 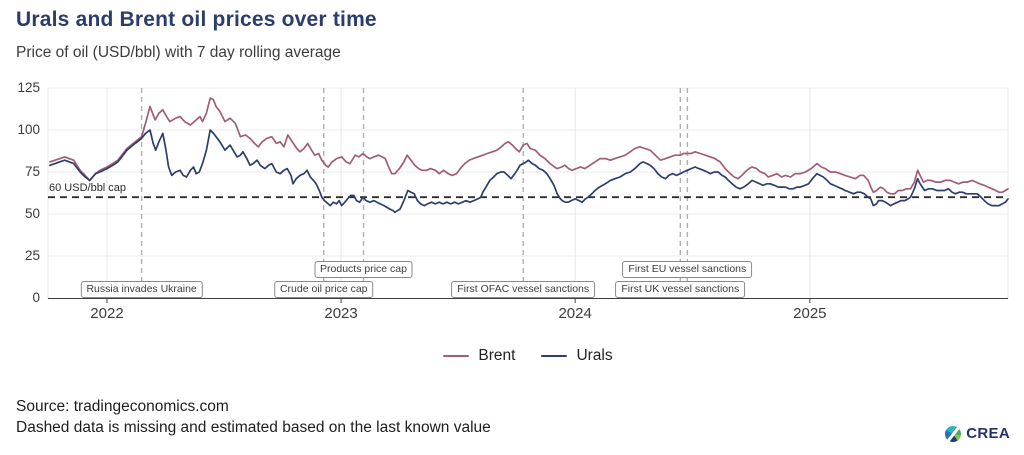 I want to click on x-axis-label-2022: 2022, so click(x=107, y=313).